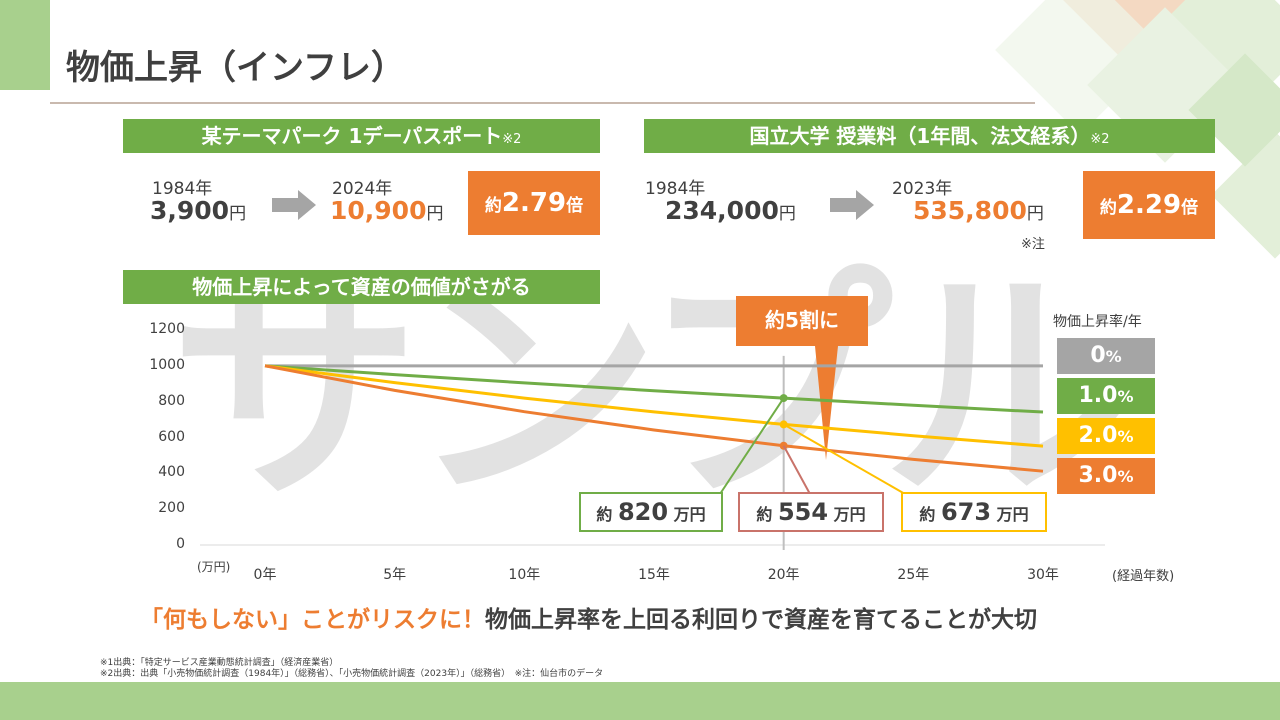 The width and height of the screenshot is (1280, 720). I want to click on value-annotation-1: 約 554 万円, so click(811, 512).